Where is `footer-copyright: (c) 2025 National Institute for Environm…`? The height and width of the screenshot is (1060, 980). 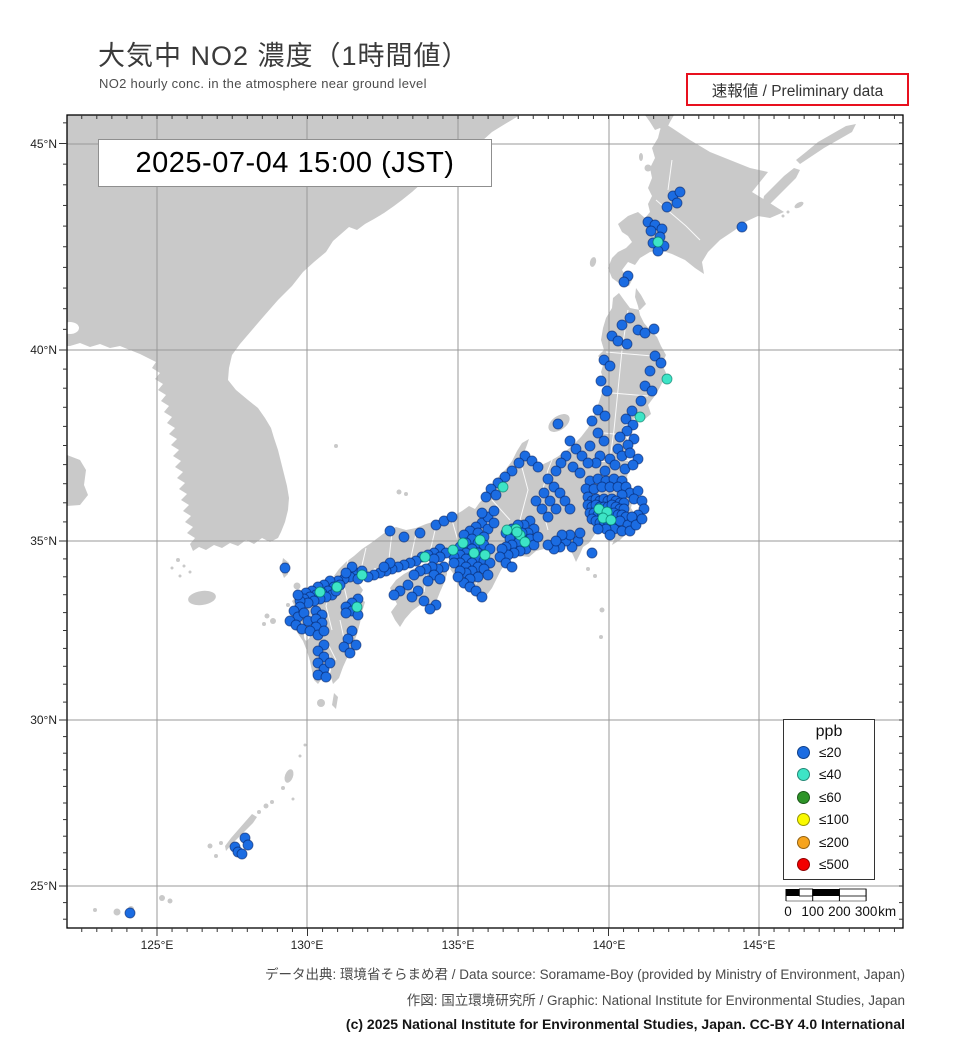
footer-copyright: (c) 2025 National Institute for Environm… is located at coordinates (625, 1024).